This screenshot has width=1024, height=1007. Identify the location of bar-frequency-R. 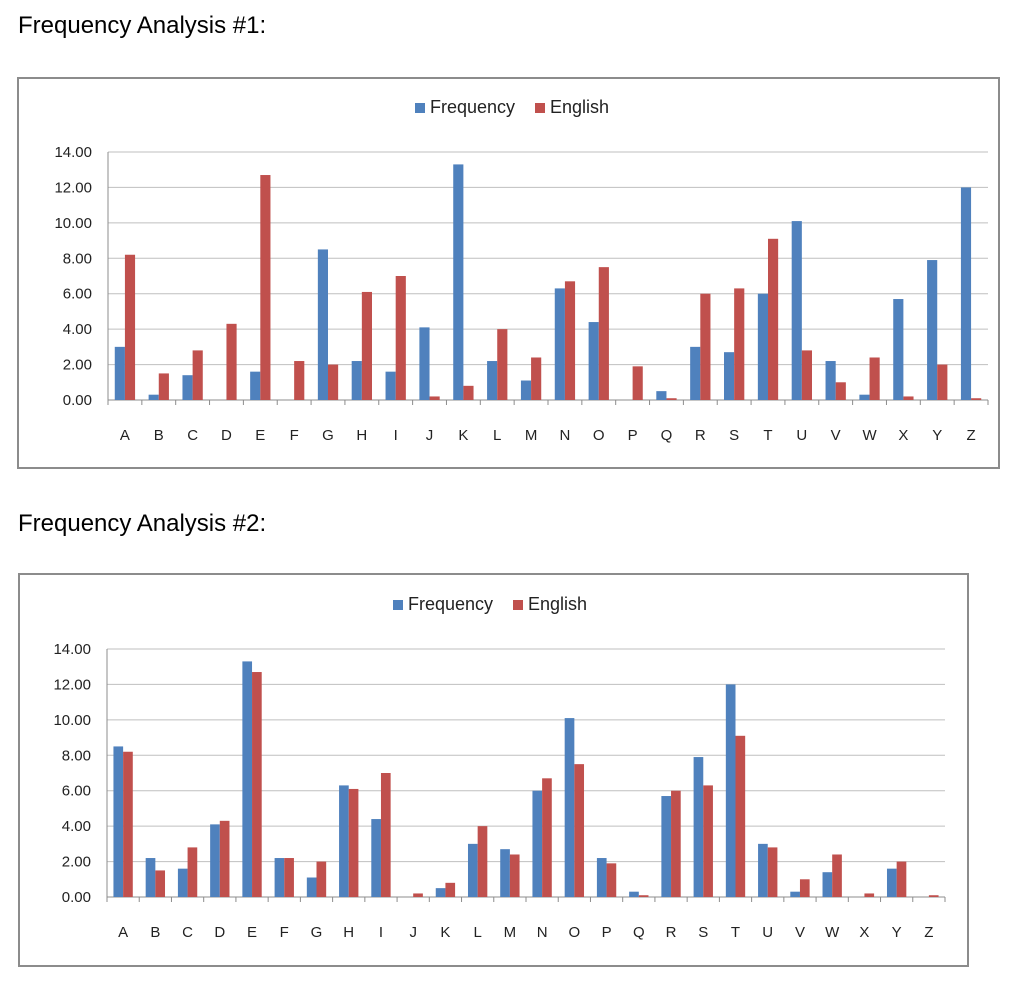
(666, 846).